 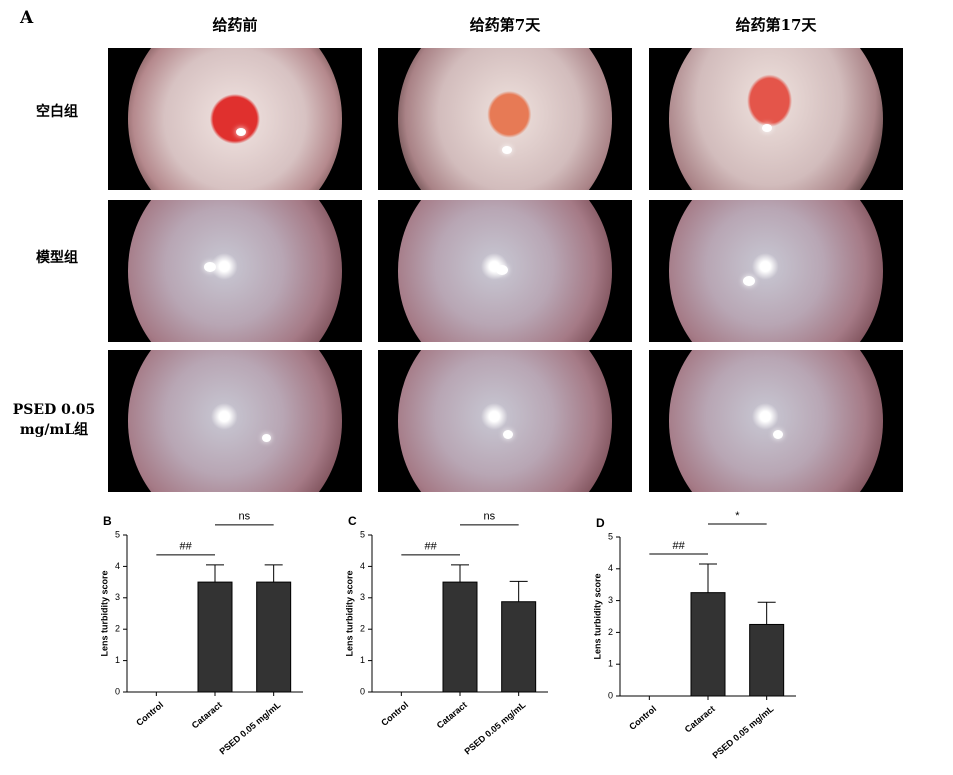 What do you see at coordinates (27, 18) in the screenshot?
I see `panel-label: A` at bounding box center [27, 18].